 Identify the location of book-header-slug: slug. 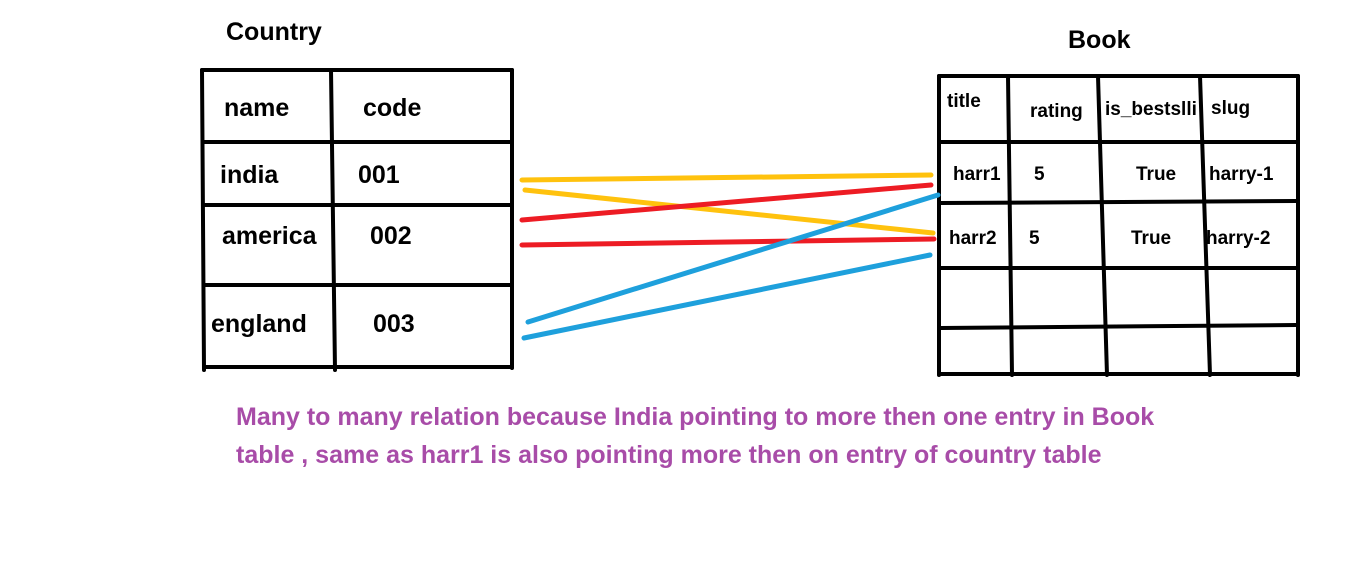
(1231, 108).